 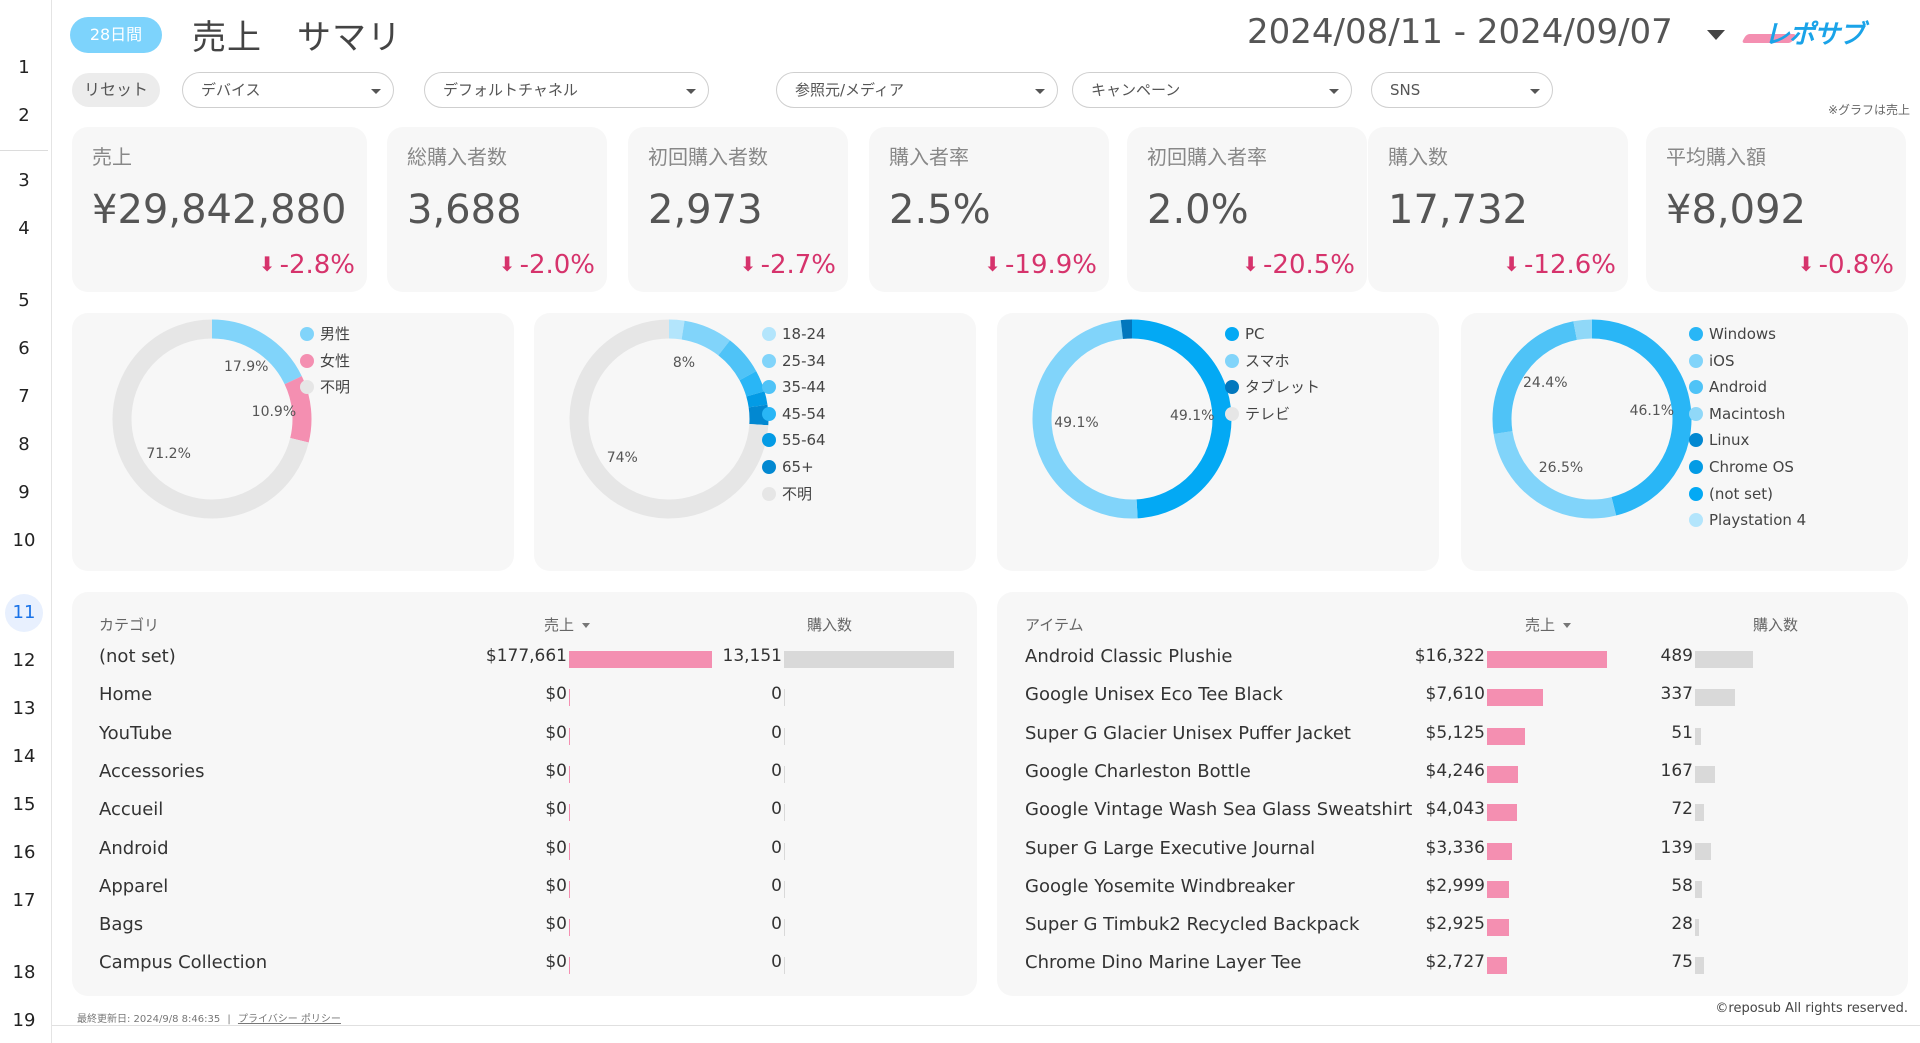 What do you see at coordinates (1309, 265) in the screenshot?
I see `kpi-change-value: -20.5%` at bounding box center [1309, 265].